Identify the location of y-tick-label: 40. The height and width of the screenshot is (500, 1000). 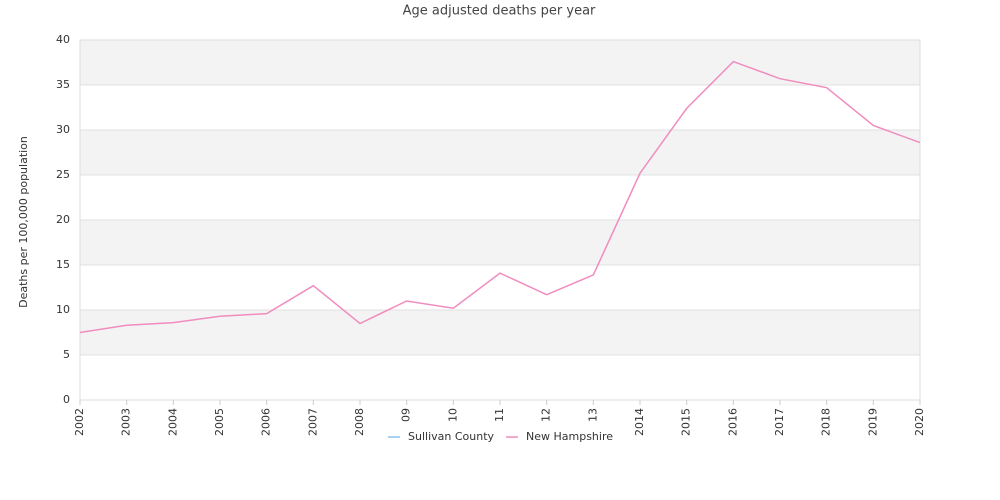
(63, 39).